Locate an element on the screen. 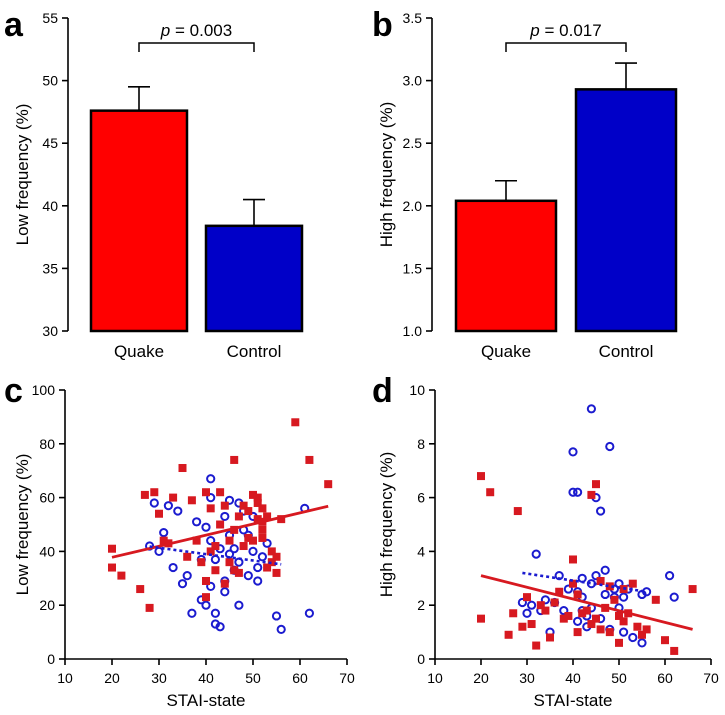  p-value-label: p = 0.017 is located at coordinates (565, 30).